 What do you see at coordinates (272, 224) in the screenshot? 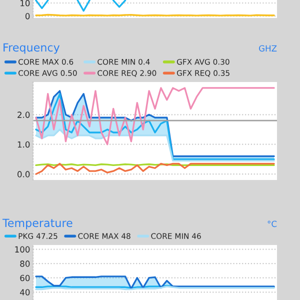
I see `text: °C` at bounding box center [272, 224].